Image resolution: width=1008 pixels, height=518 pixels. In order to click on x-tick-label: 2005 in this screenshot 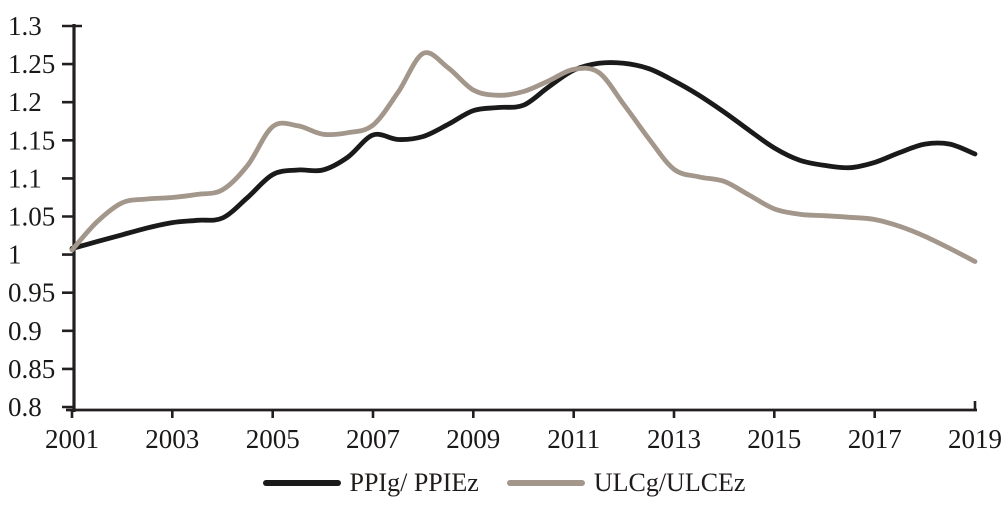, I will do `click(273, 439)`.